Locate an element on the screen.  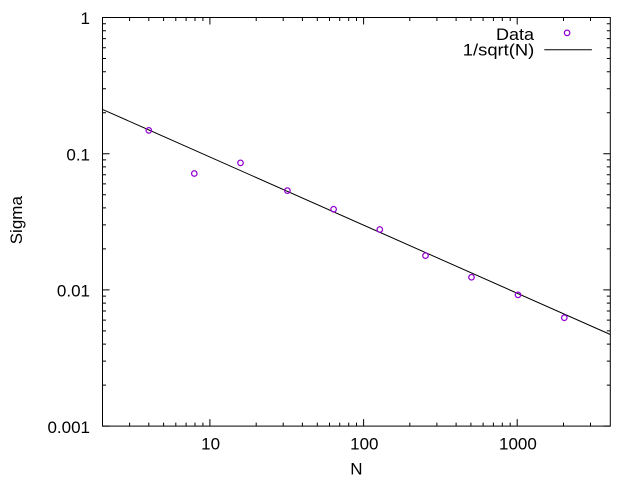
svg-text: 1000 is located at coordinates (518, 444).